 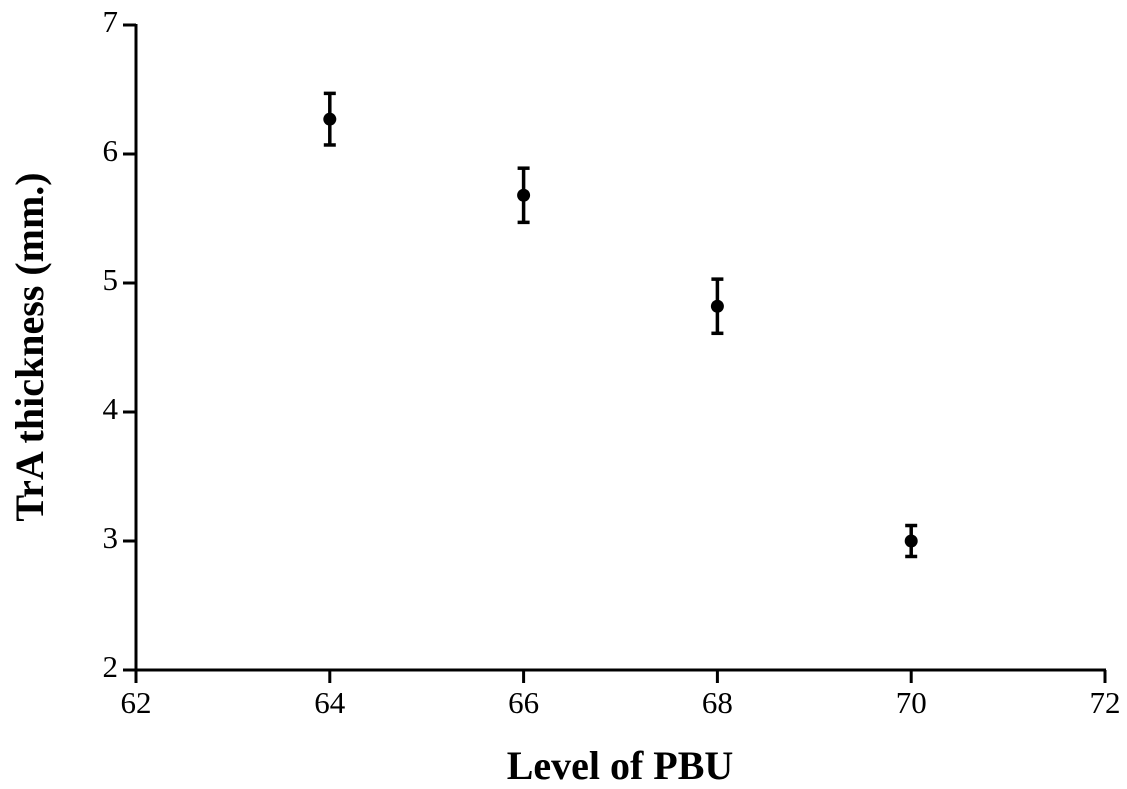 What do you see at coordinates (717, 702) in the screenshot?
I see `x-tick-label: 68` at bounding box center [717, 702].